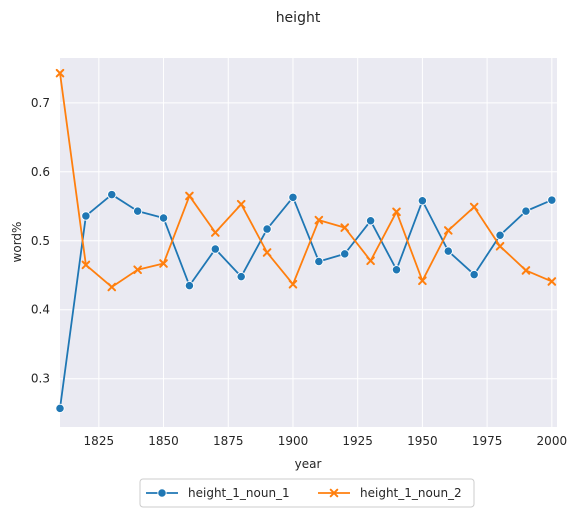 This screenshot has height=515, width=575. I want to click on y-tick-label: 0.3, so click(40, 379).